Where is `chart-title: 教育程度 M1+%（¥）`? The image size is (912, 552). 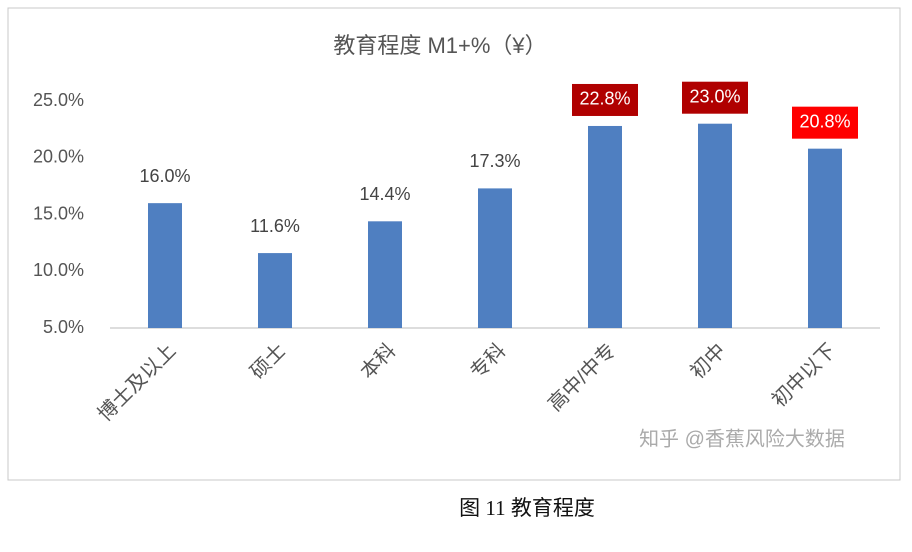
chart-title: 教育程度 M1+%（¥） is located at coordinates (439, 45).